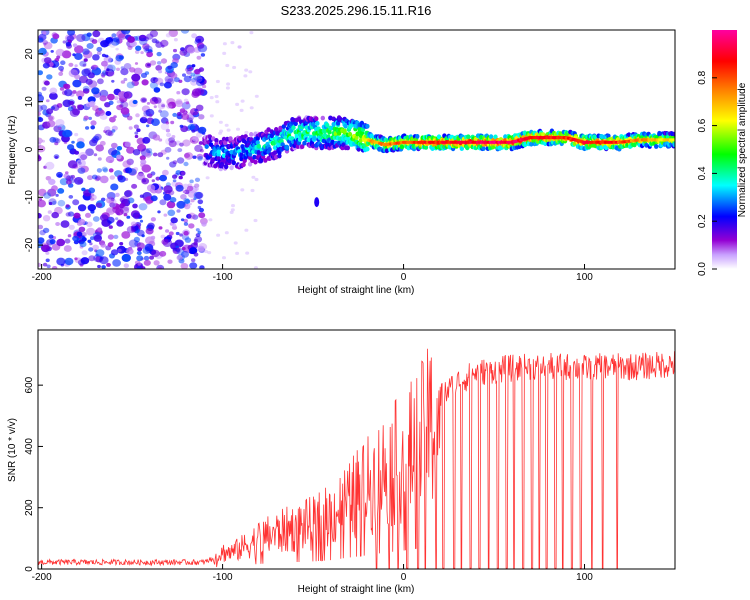  I want to click on y-tick-label: 20, so click(29, 54).